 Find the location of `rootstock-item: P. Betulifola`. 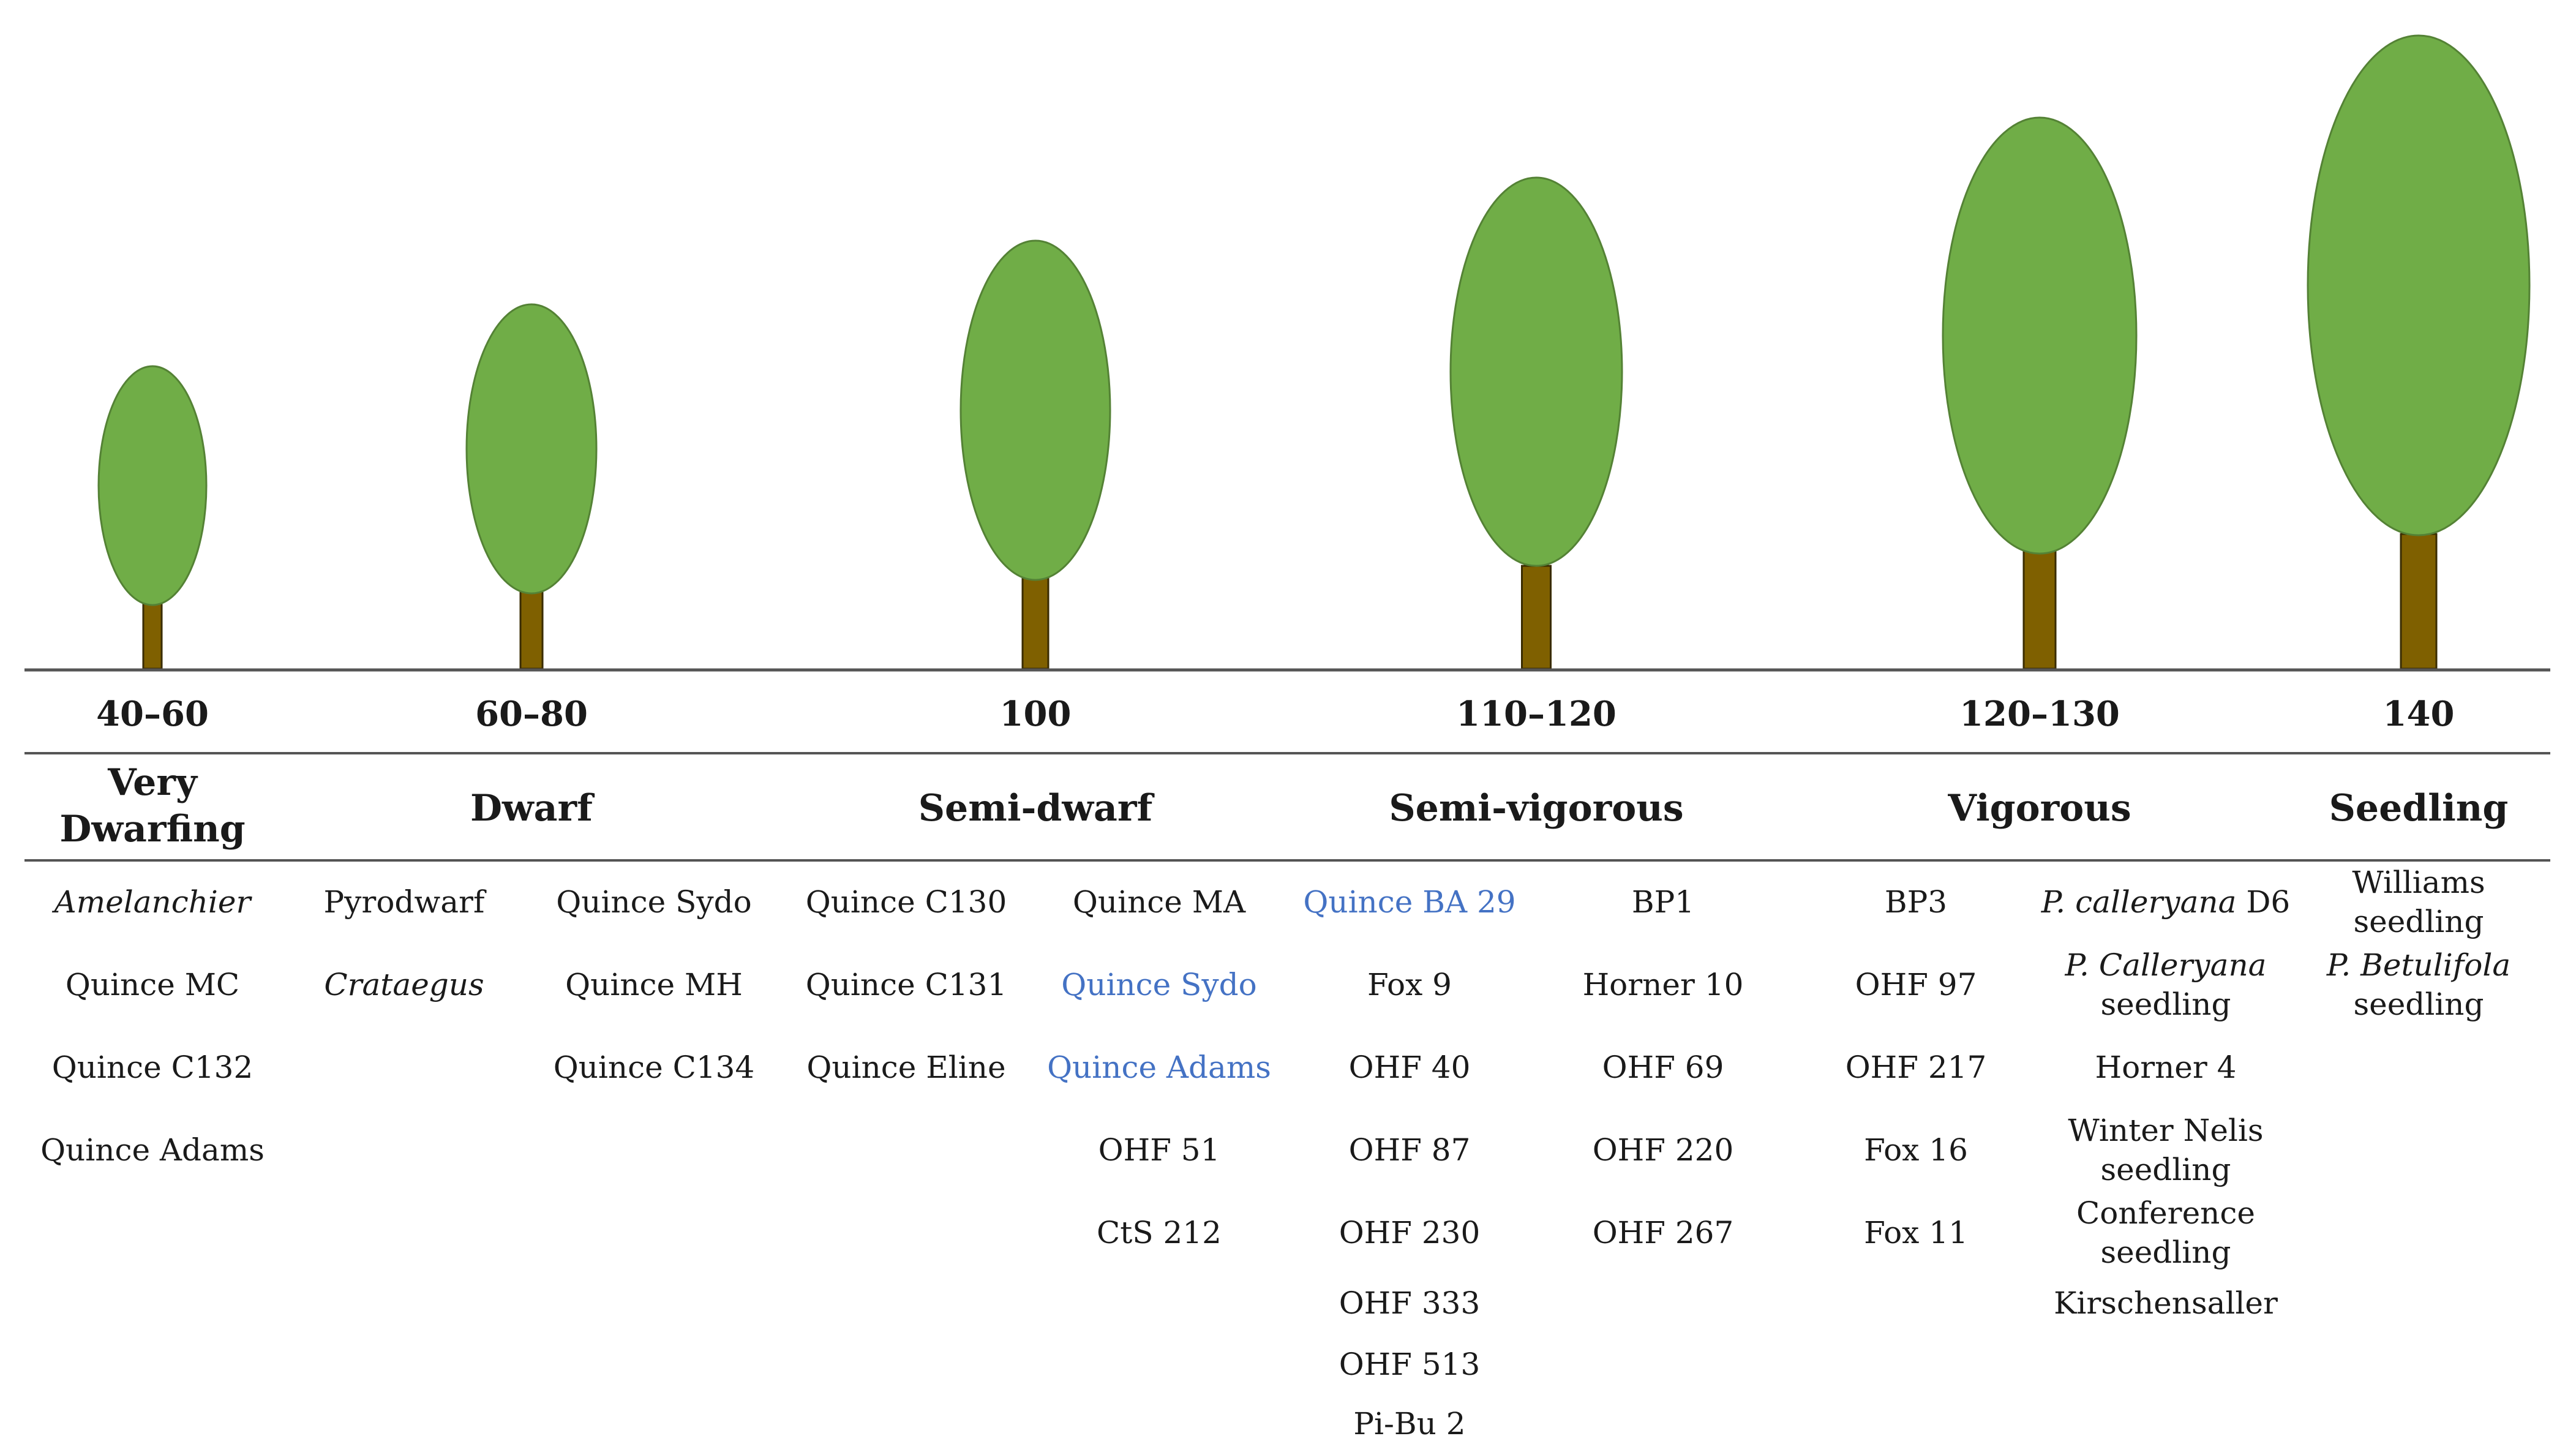

rootstock-item: P. Betulifola is located at coordinates (2418, 965).